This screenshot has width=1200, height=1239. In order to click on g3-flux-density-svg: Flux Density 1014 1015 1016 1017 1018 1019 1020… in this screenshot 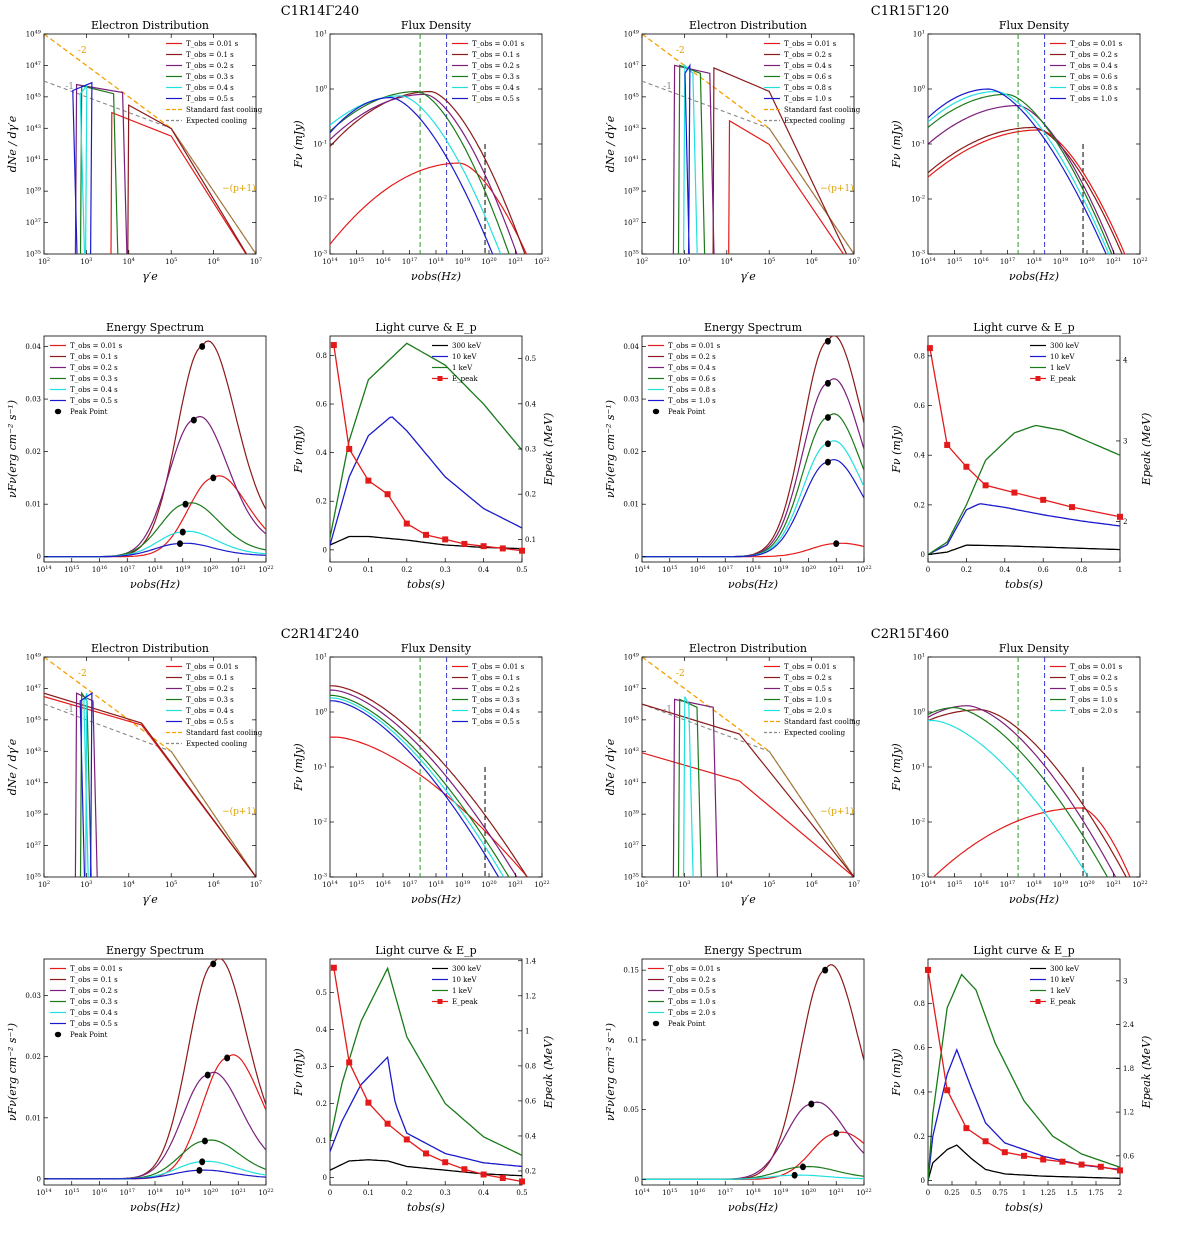, I will do `click(1019, 774)`.